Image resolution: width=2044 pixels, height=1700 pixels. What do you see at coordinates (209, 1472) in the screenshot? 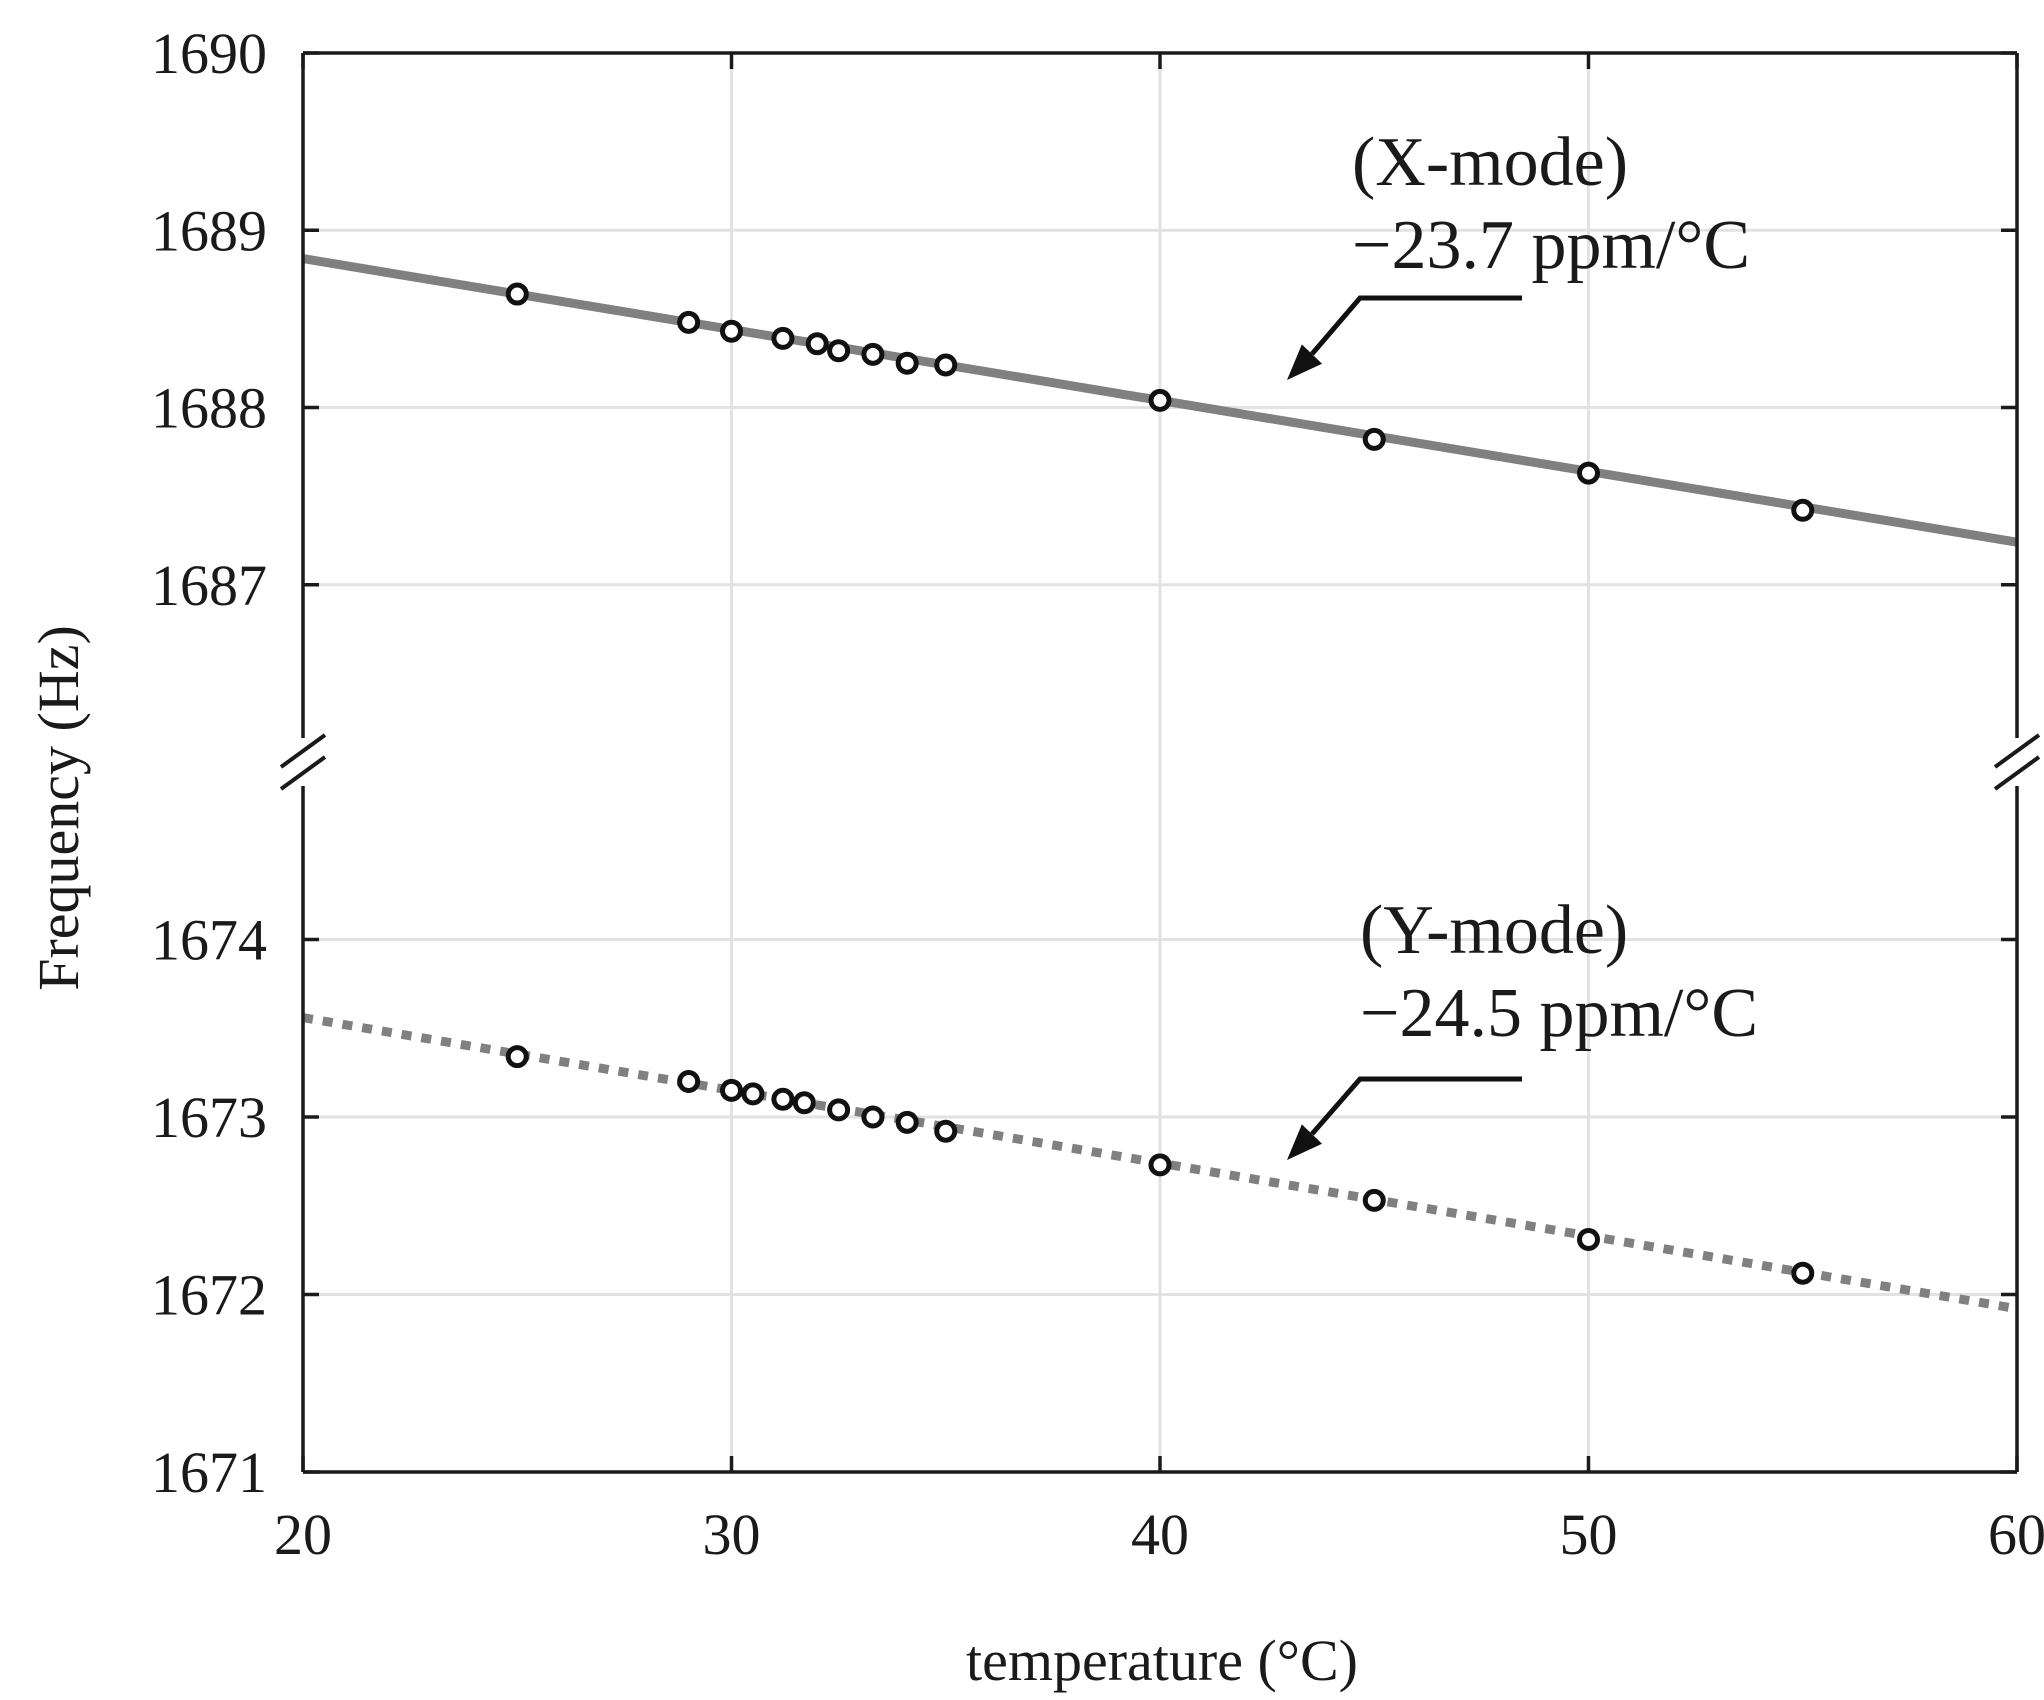
I see `y-tick-label: 1671` at bounding box center [209, 1472].